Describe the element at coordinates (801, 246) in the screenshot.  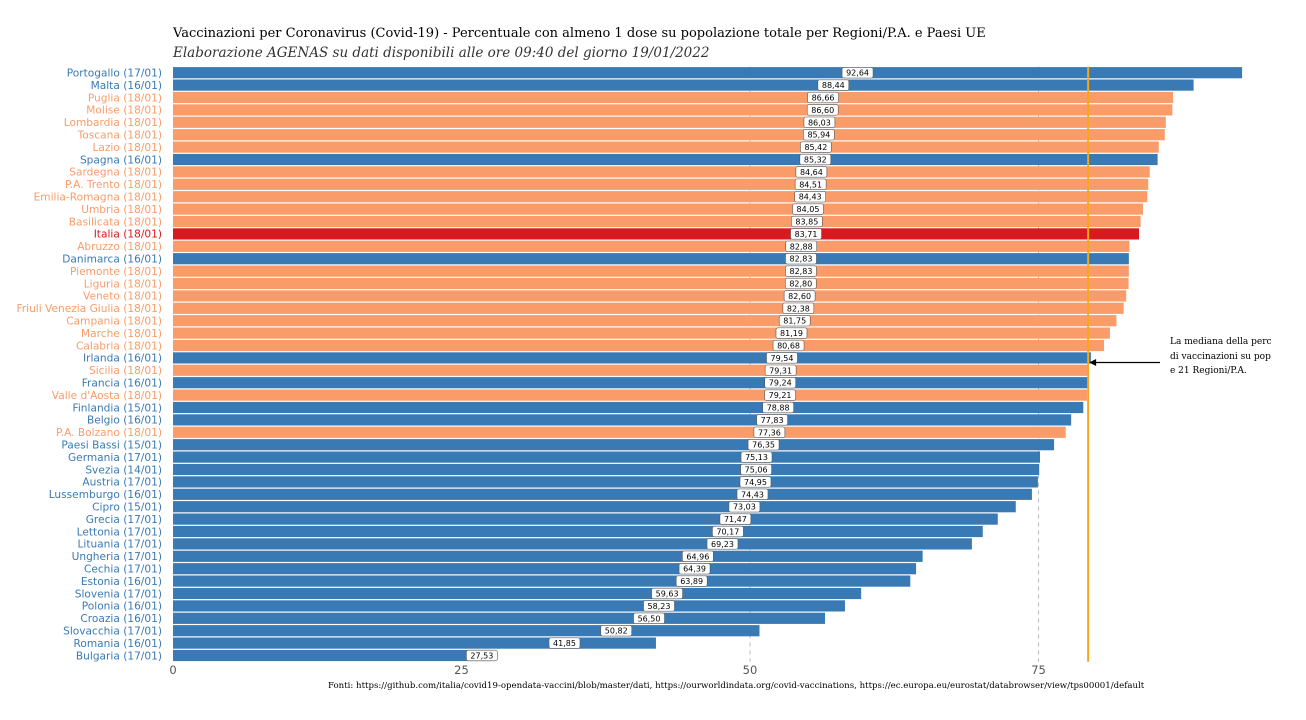
I see `value-label: 82,88` at that location.